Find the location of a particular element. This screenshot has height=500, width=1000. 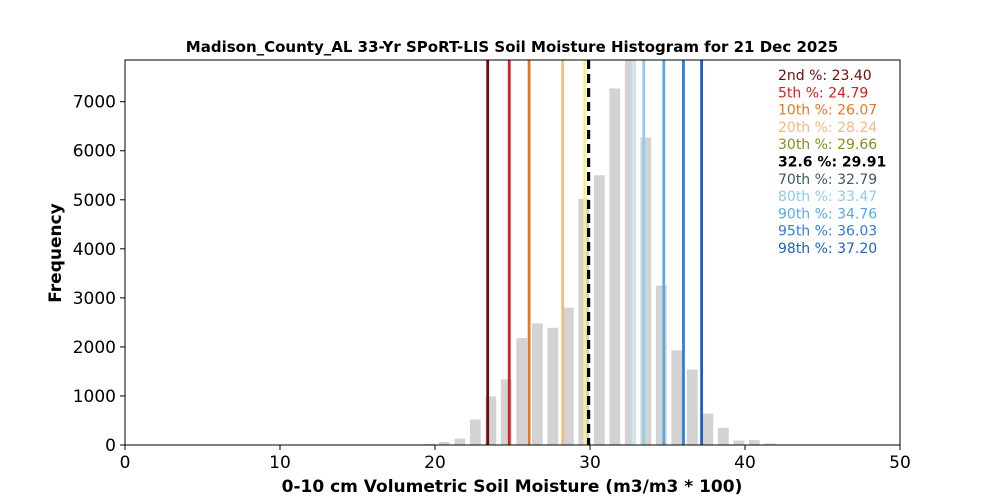

percentile-label: 10th %: 26.07 is located at coordinates (827, 111).